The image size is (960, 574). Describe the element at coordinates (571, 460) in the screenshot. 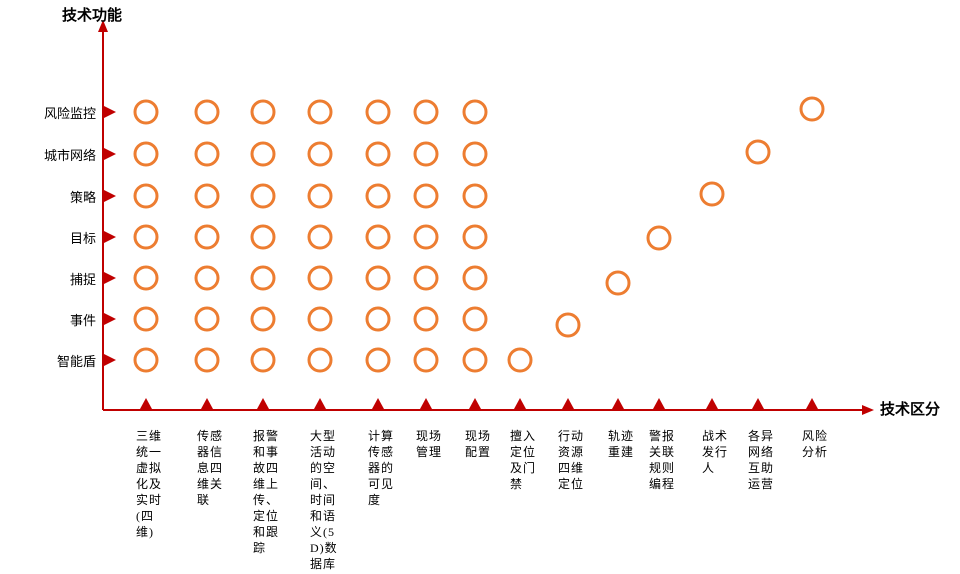

I see `column-label: 行动资源四维定位` at that location.